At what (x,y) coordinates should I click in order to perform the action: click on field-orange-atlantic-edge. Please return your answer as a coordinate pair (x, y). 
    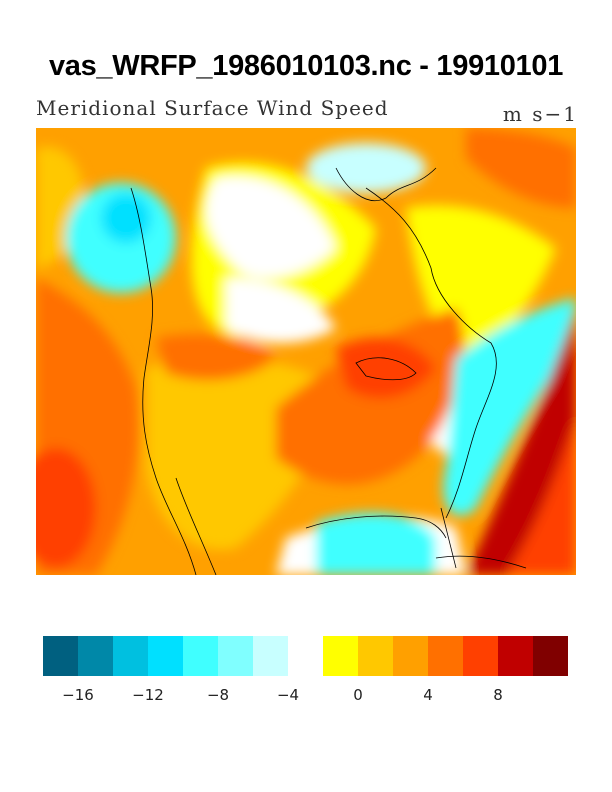
    Looking at the image, I should click on (541, 496).